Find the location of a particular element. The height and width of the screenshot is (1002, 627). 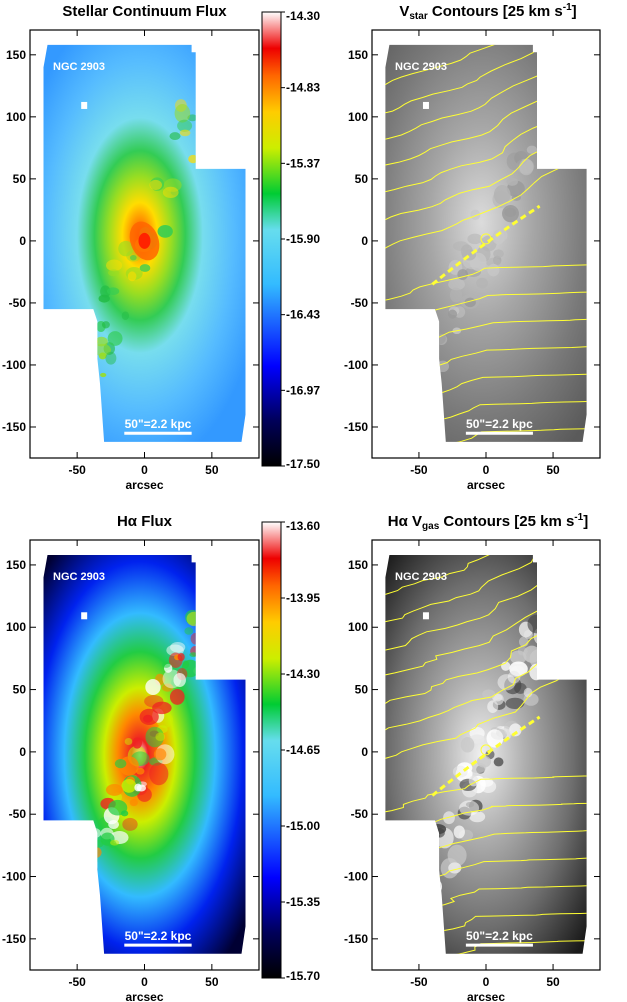

colorbar-tick-label: -16.43 is located at coordinates (303, 315).